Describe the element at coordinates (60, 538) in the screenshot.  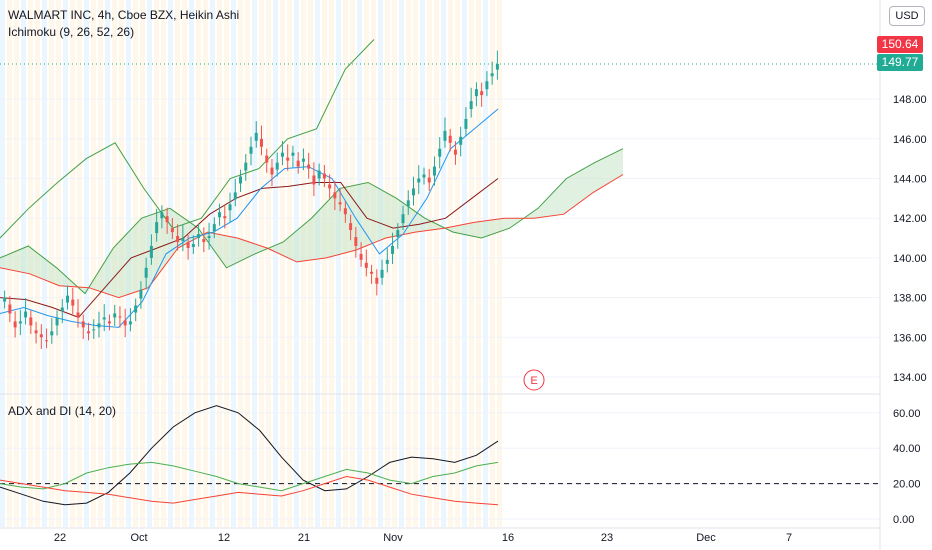
I see `time-tick-label: 22` at that location.